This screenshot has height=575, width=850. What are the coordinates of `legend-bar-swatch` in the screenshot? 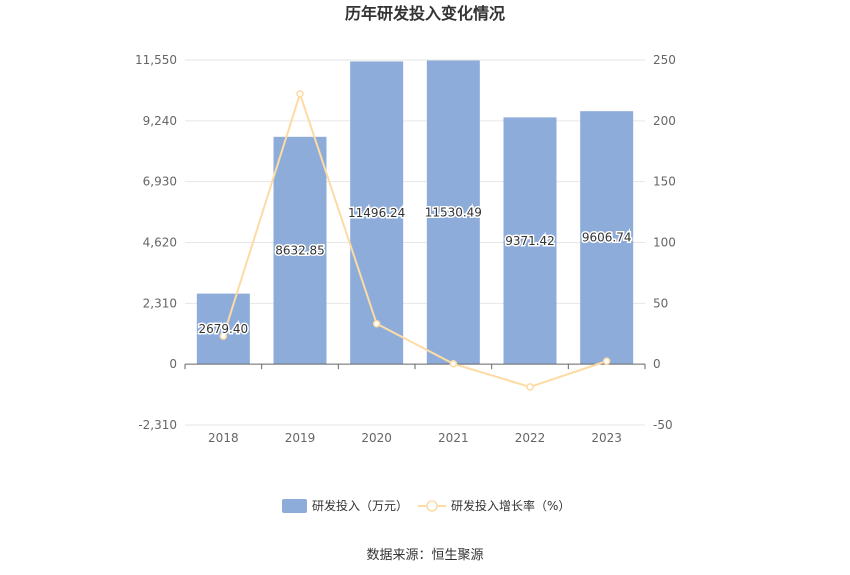 It's located at (294, 506).